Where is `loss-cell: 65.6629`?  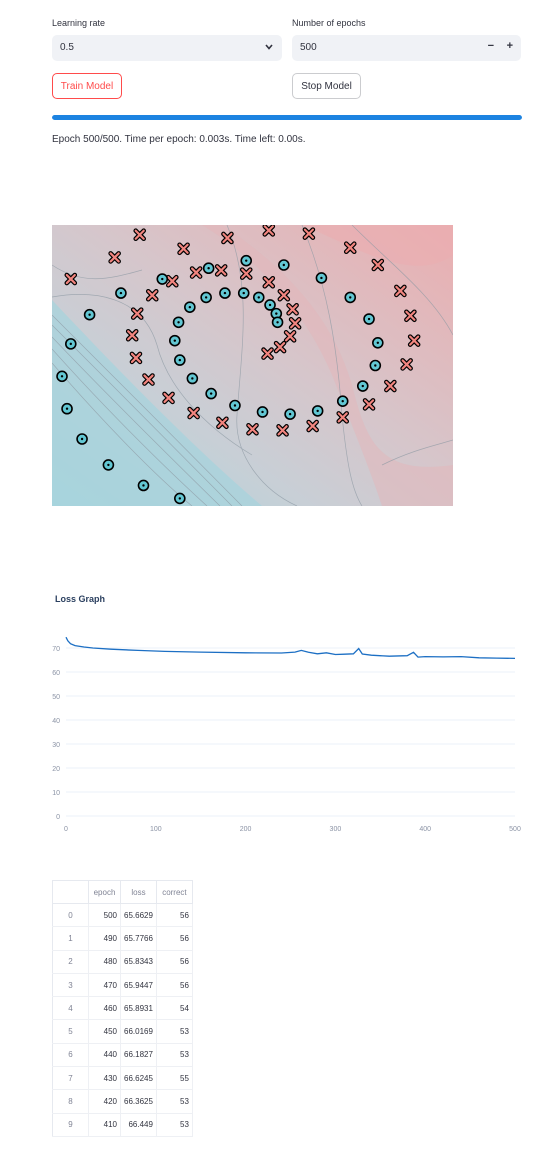 loss-cell: 65.6629 is located at coordinates (138, 915).